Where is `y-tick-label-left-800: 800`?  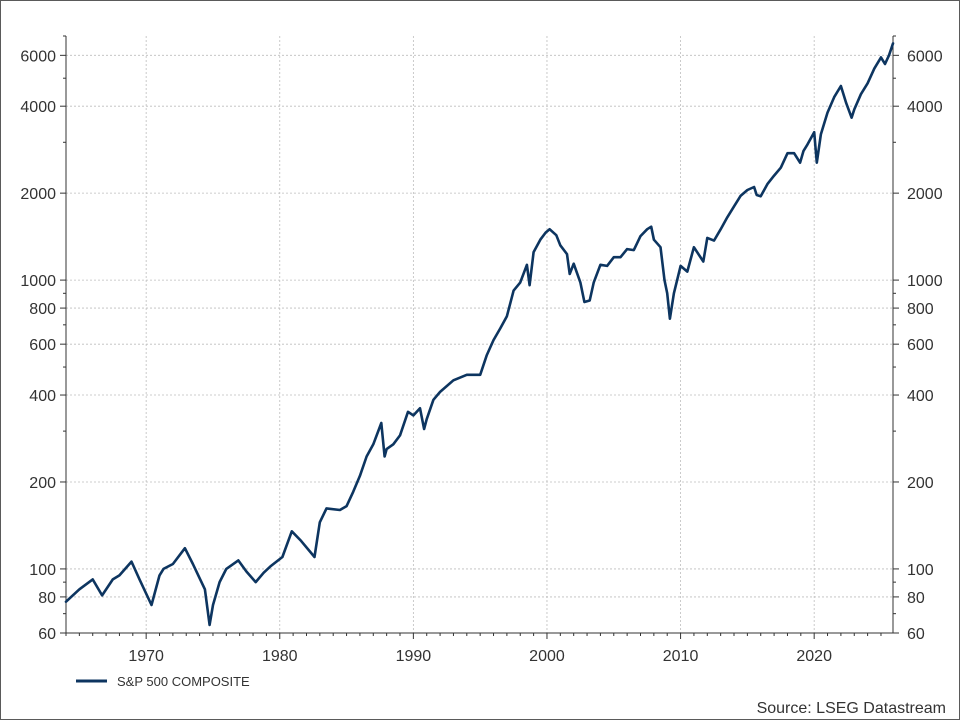
y-tick-label-left-800: 800 is located at coordinates (42, 309).